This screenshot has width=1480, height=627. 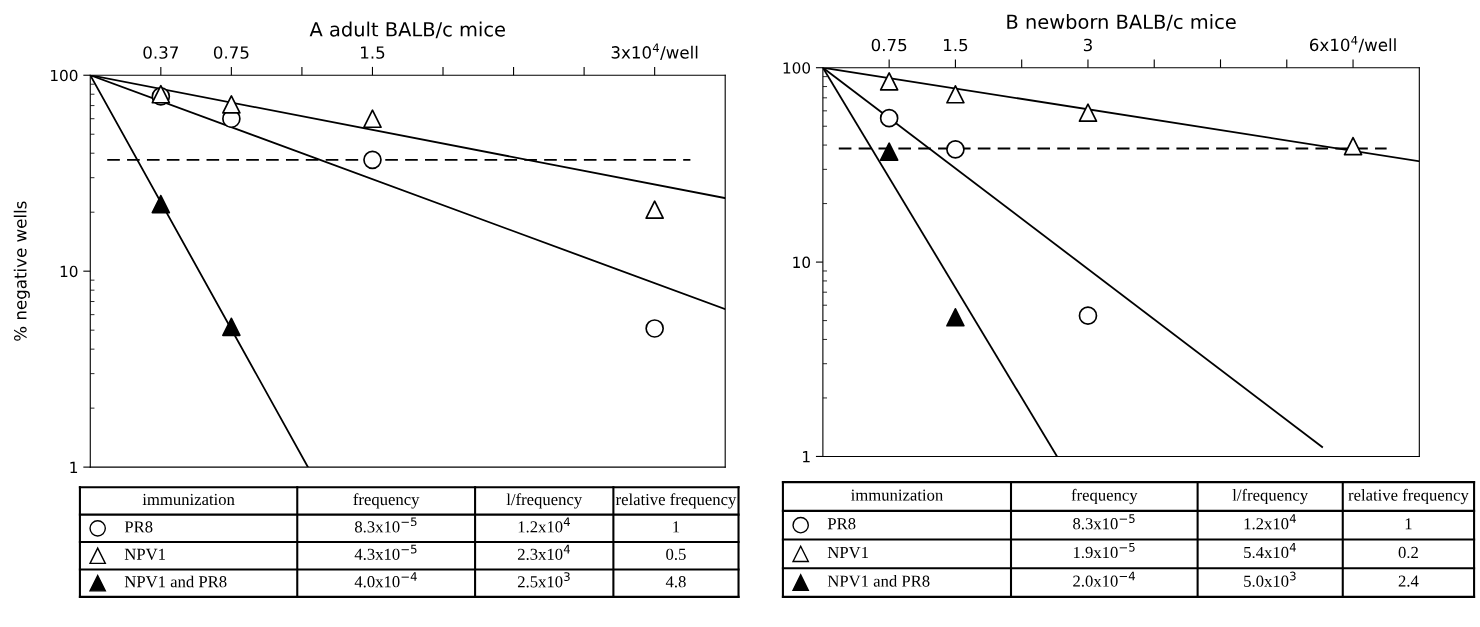 What do you see at coordinates (675, 582) in the screenshot?
I see `text: 4.8` at bounding box center [675, 582].